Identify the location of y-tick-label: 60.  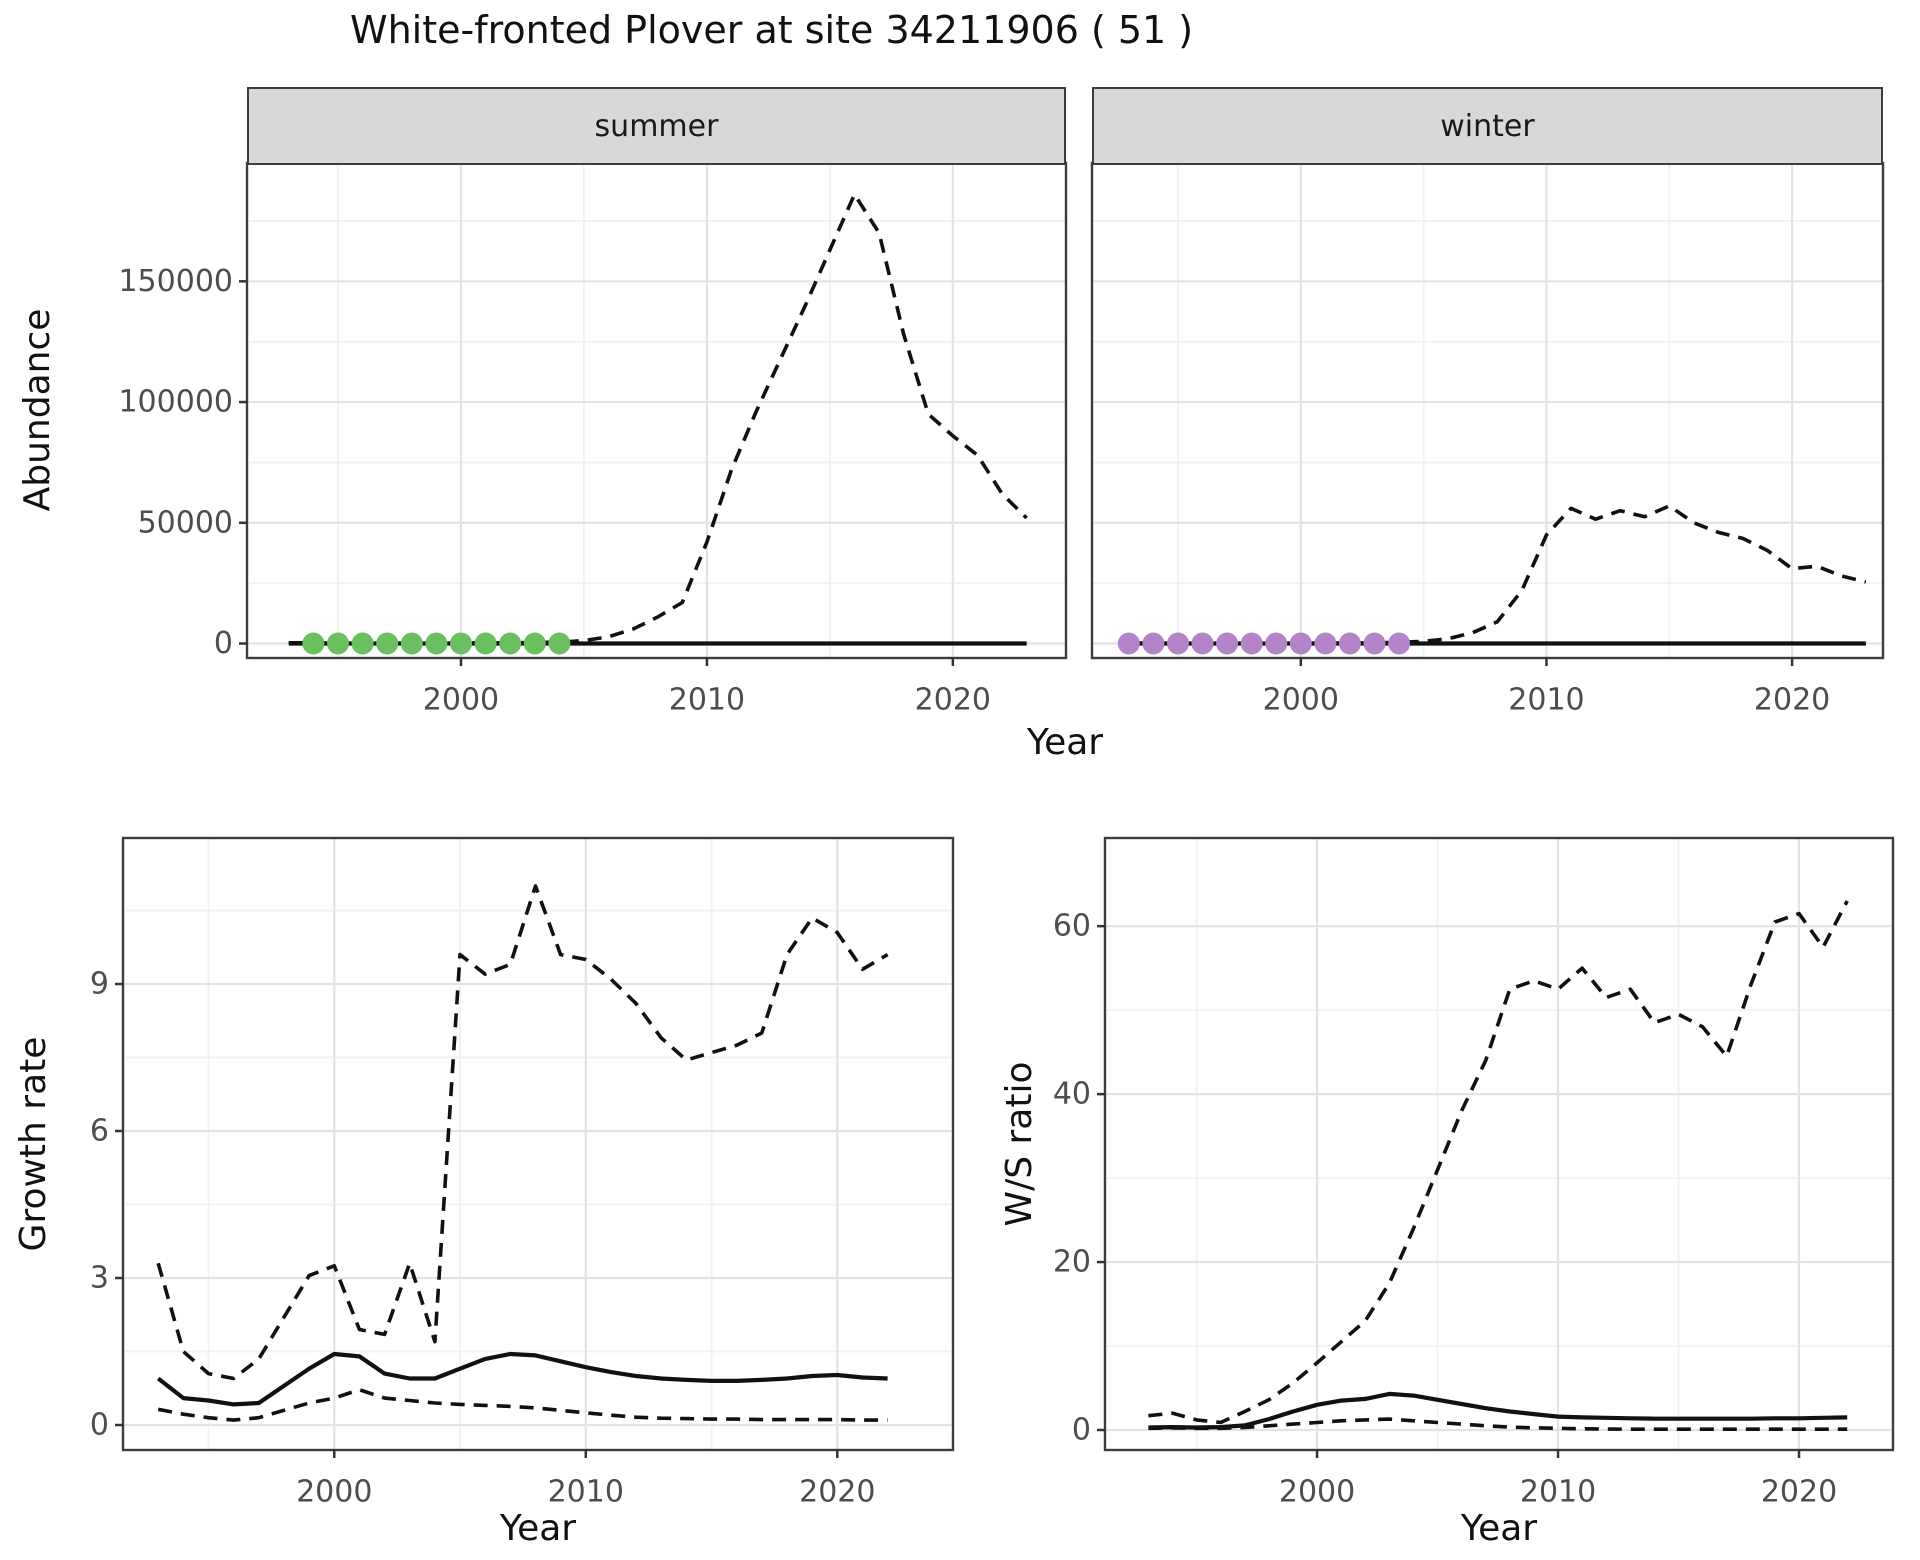
(1072, 926).